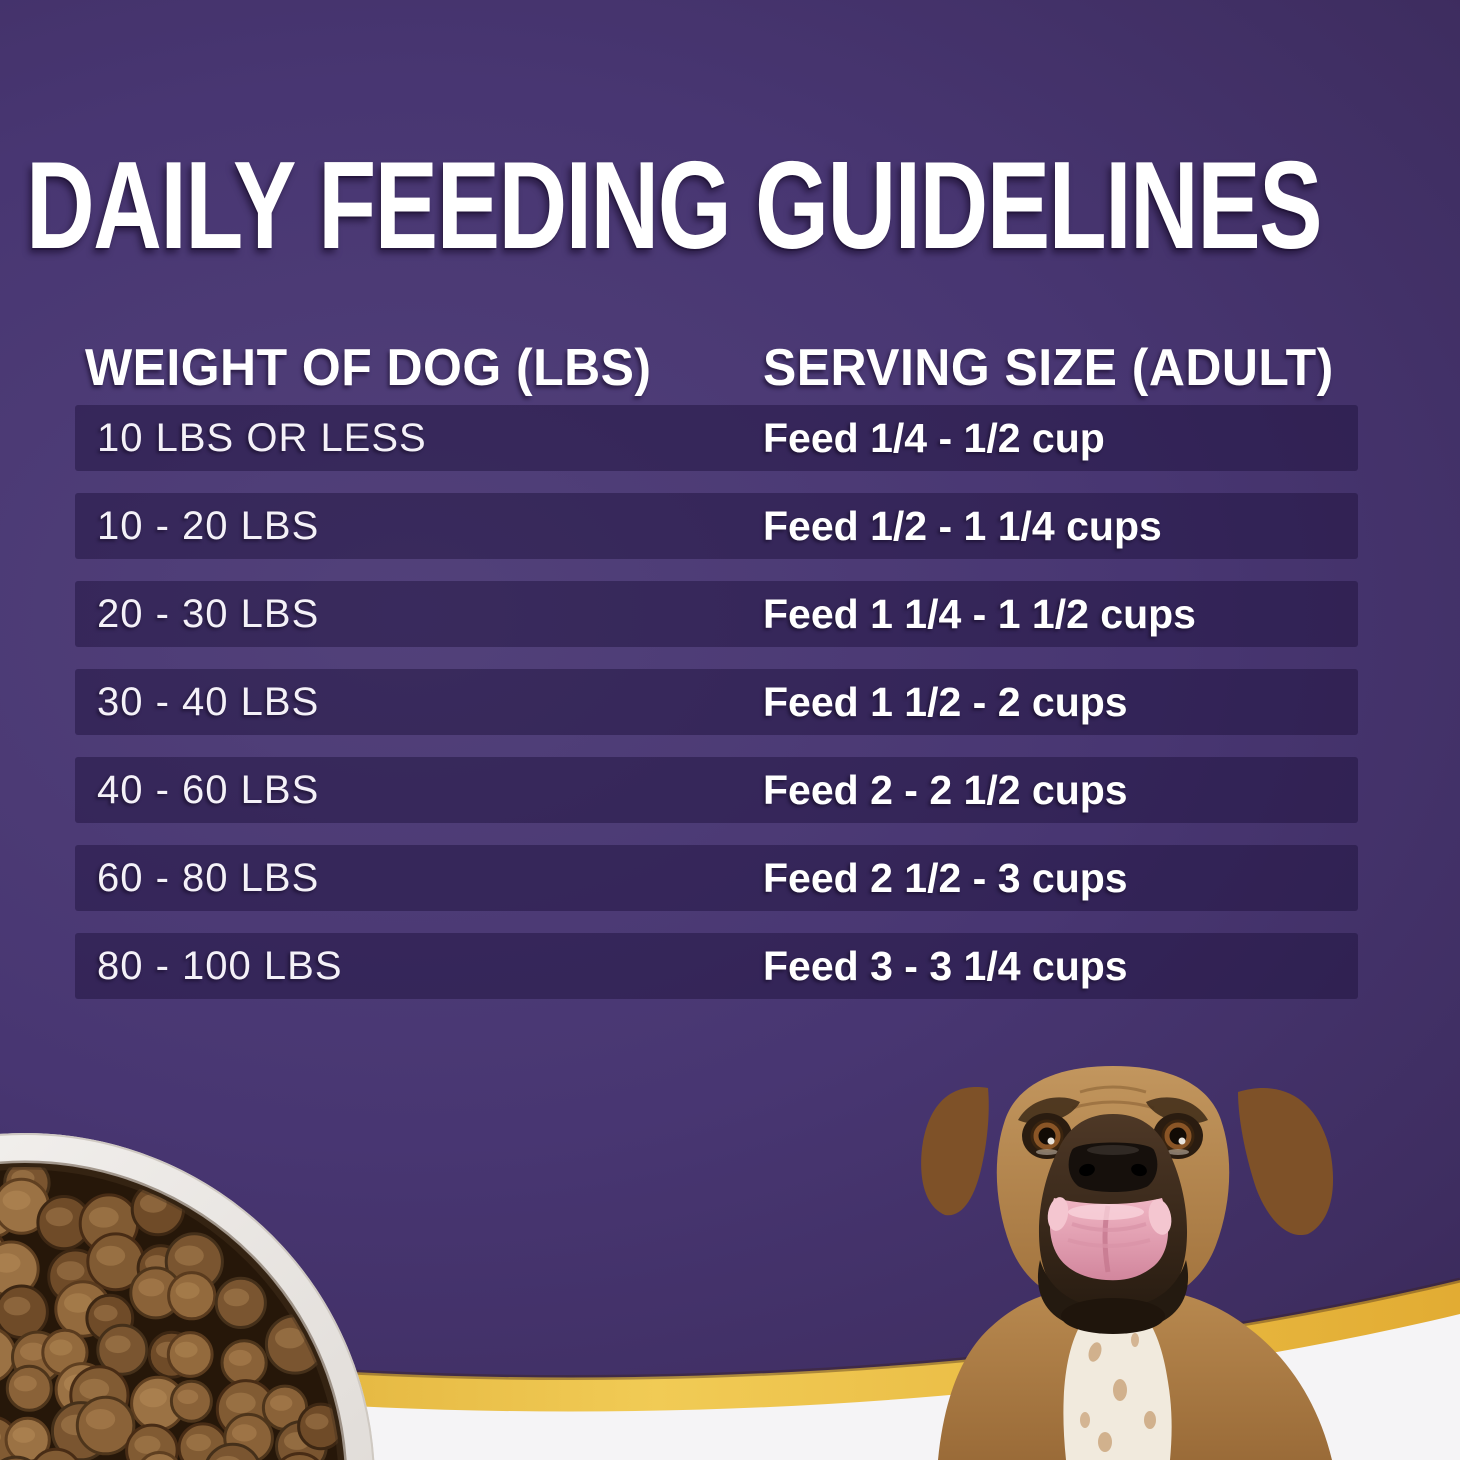  I want to click on kibble-pieces, so click(170, 1313).